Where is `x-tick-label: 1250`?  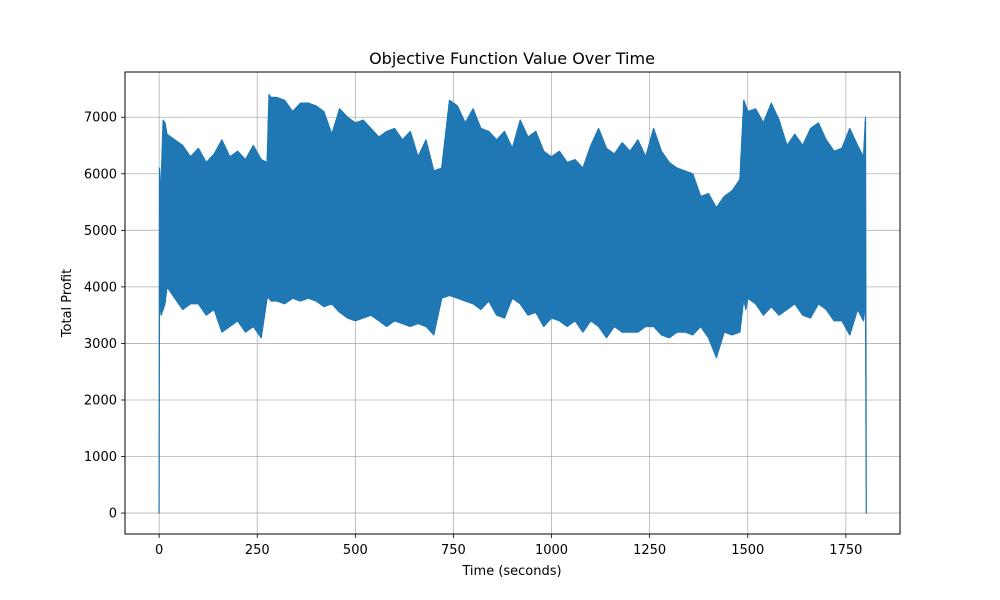
x-tick-label: 1250 is located at coordinates (649, 550).